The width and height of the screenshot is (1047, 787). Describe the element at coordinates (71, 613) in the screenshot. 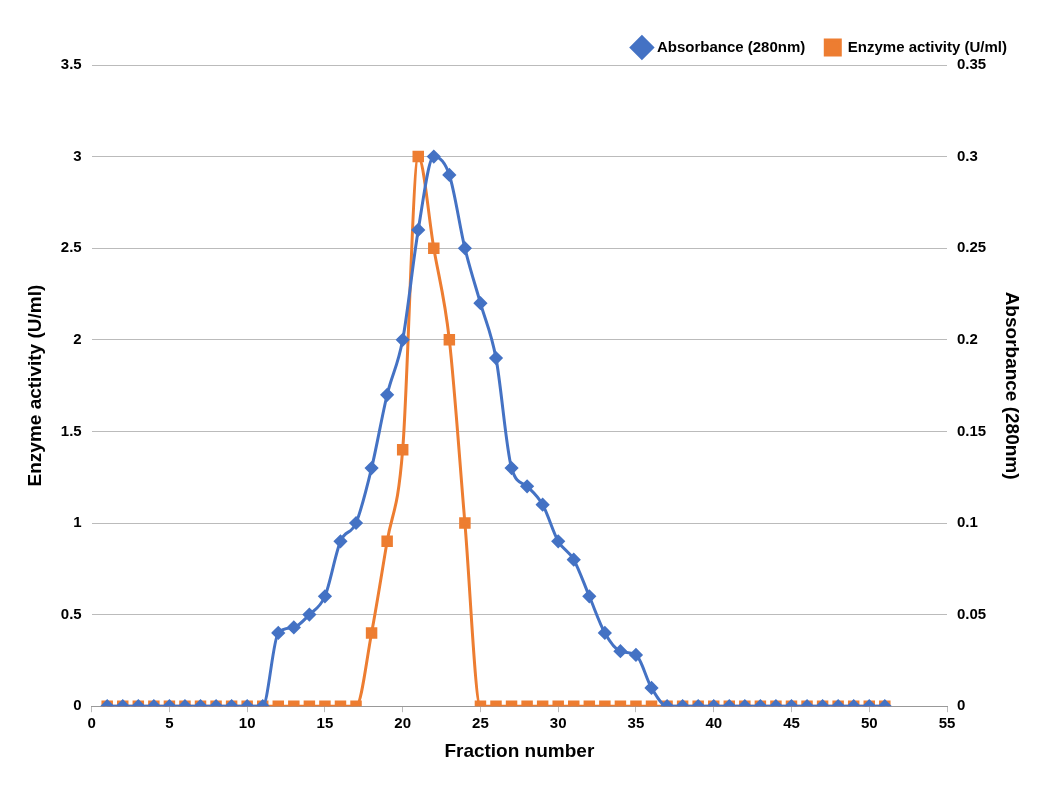

I see `y-tick-label: 0.5` at that location.